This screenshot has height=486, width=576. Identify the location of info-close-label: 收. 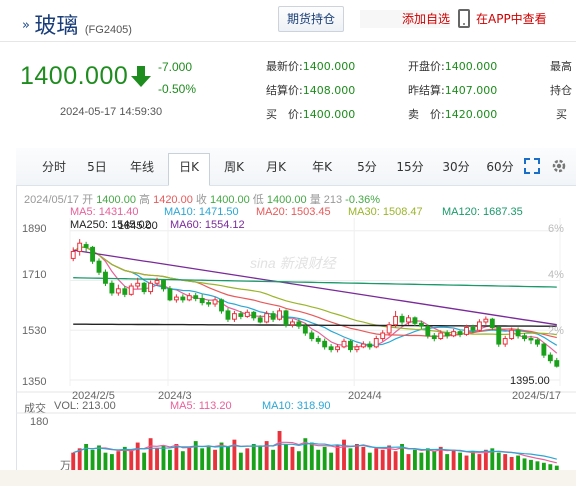
(201, 200).